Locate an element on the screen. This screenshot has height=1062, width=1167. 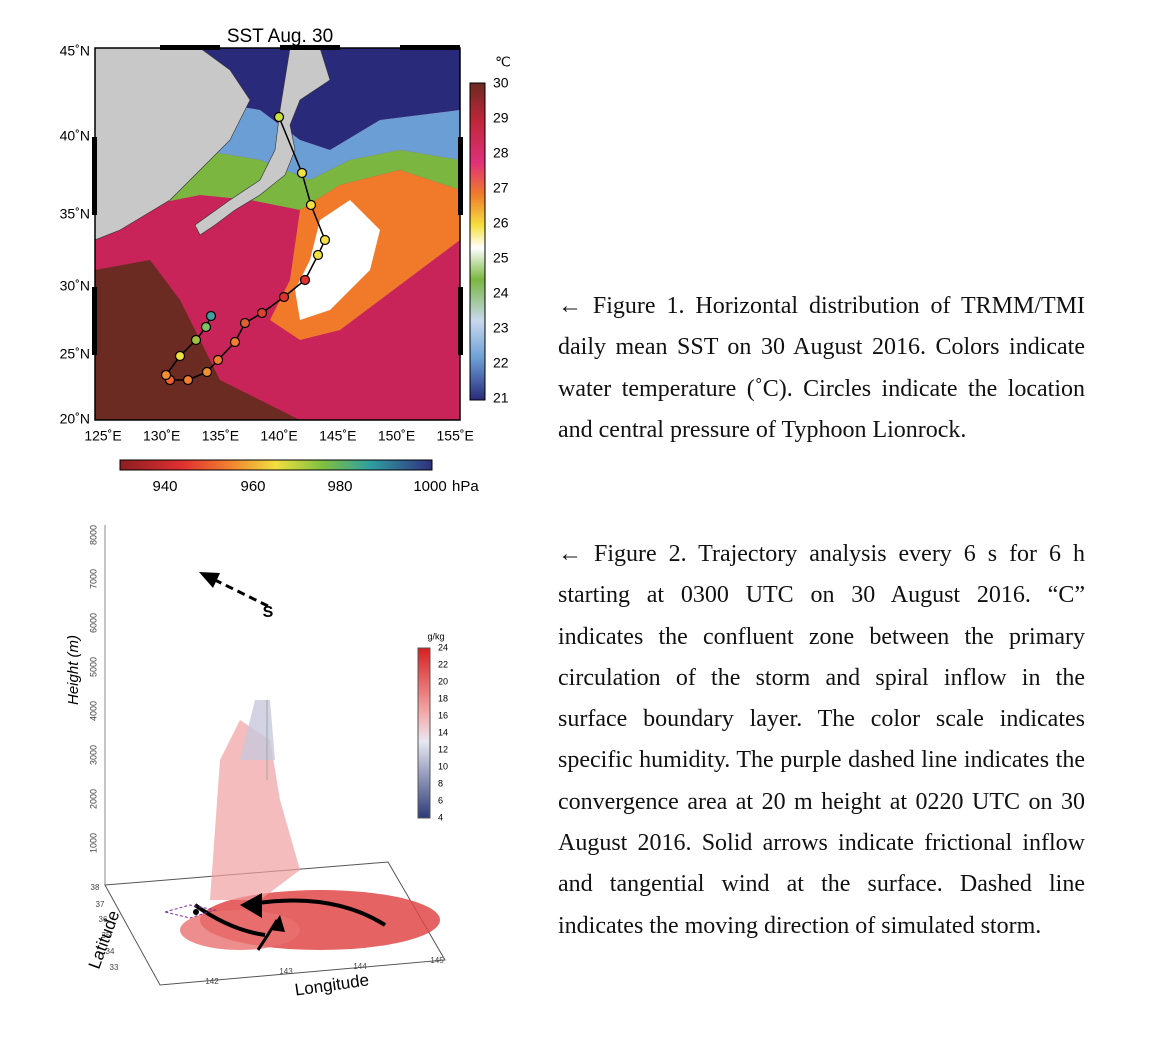
sst-tick-label: 24 is located at coordinates (501, 293).